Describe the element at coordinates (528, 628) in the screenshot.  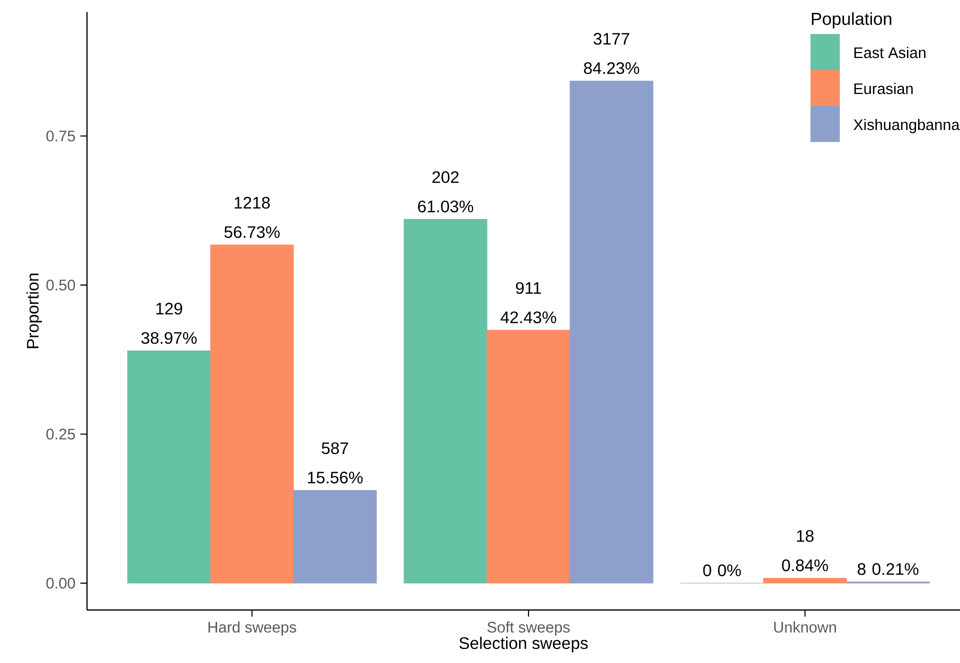
I see `x-tick-label: Soft sweeps` at that location.